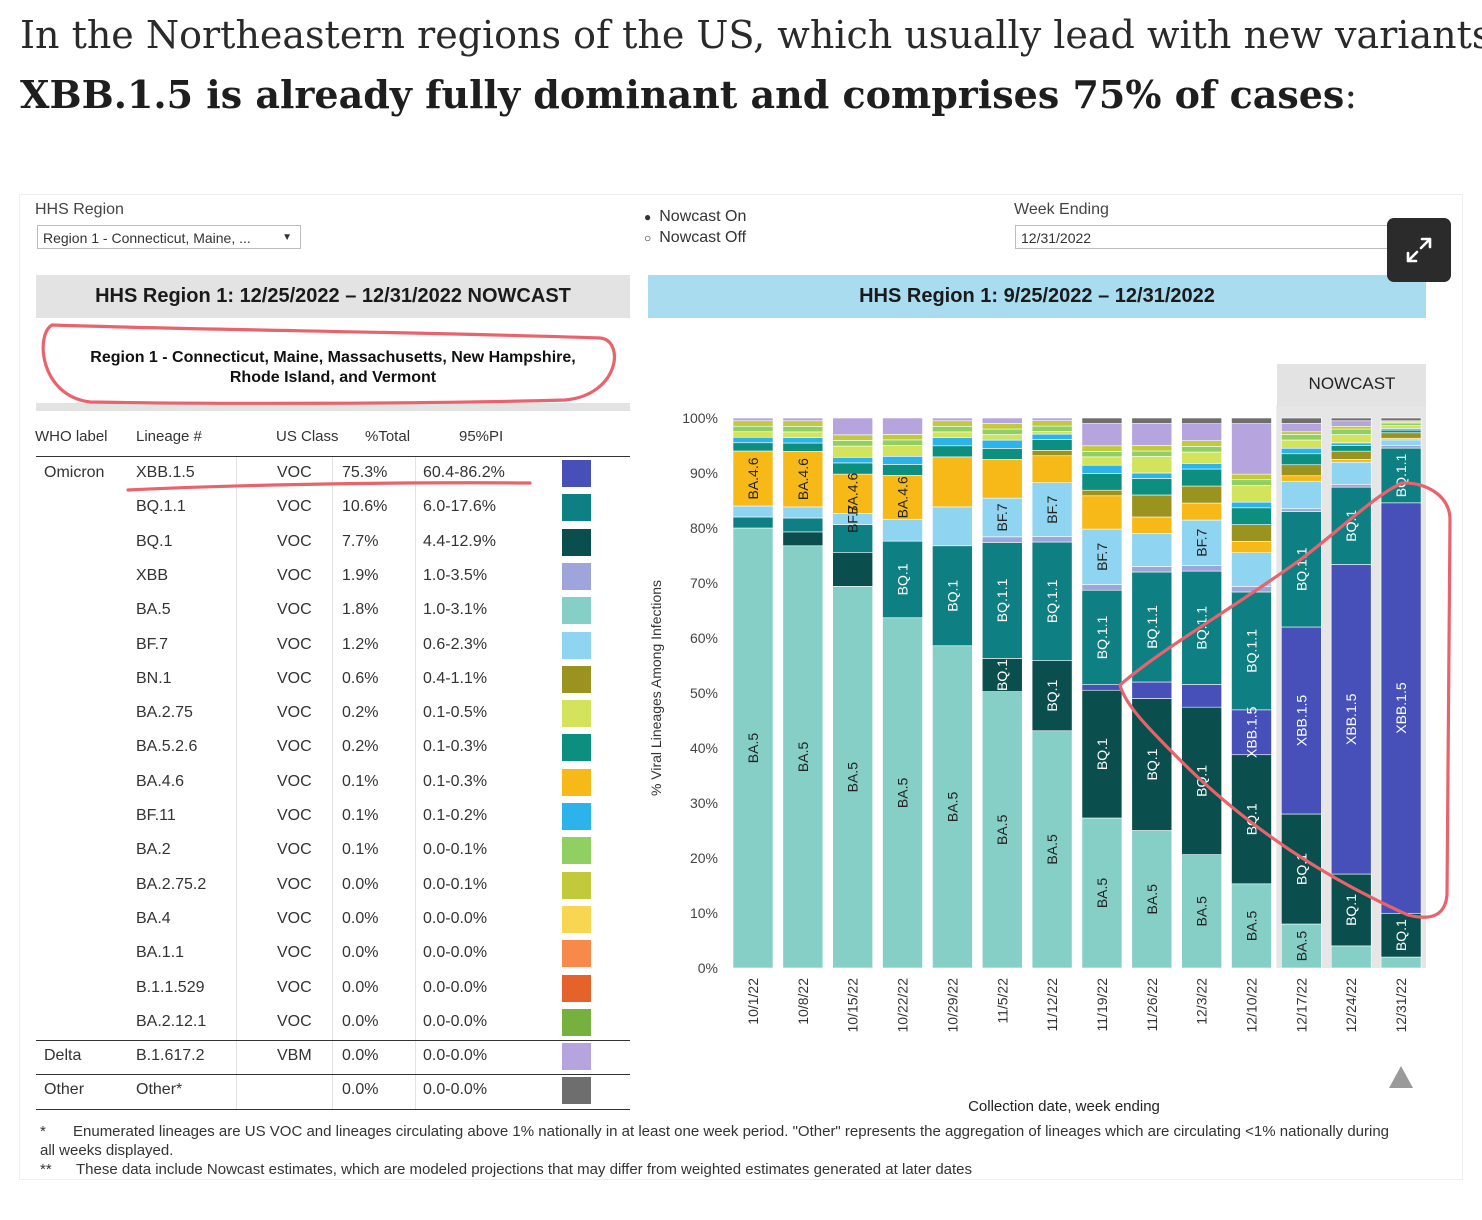  Describe the element at coordinates (695, 217) in the screenshot. I see `nowcast-on-option: ● Nowcast On` at that location.